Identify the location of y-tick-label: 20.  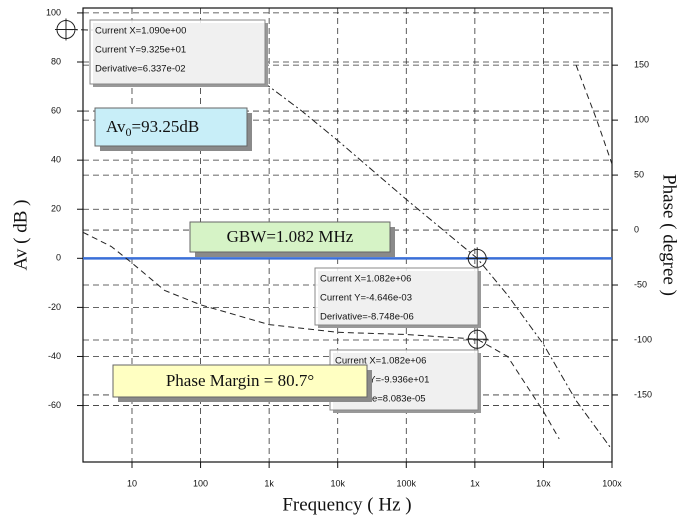
(56, 209).